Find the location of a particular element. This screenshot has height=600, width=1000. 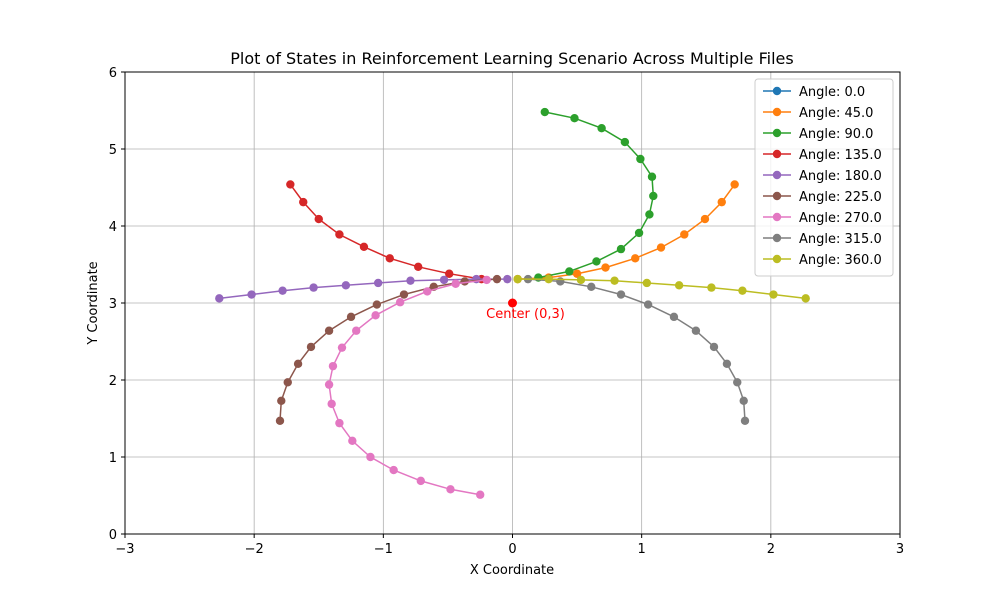

legend-label: Angle: 360.0 is located at coordinates (840, 260).